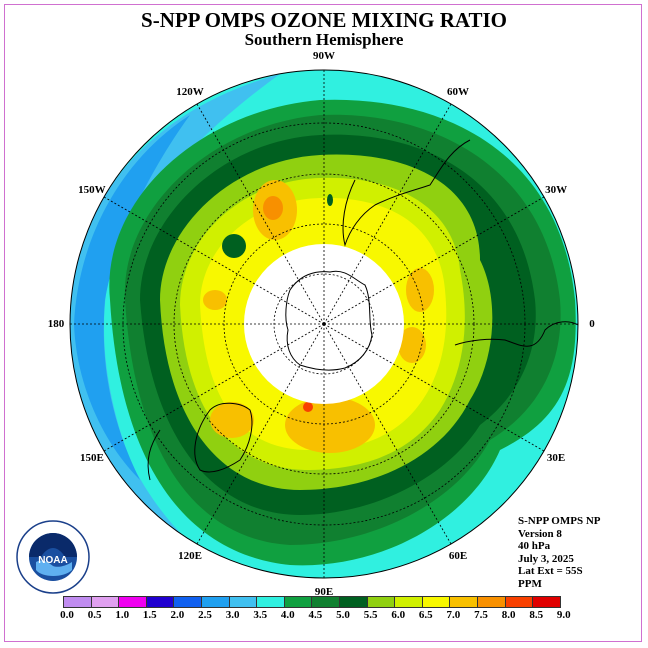 The width and height of the screenshot is (648, 648). Describe the element at coordinates (559, 521) in the screenshot. I see `info-instrument: S-NPP OMPS NP` at that location.